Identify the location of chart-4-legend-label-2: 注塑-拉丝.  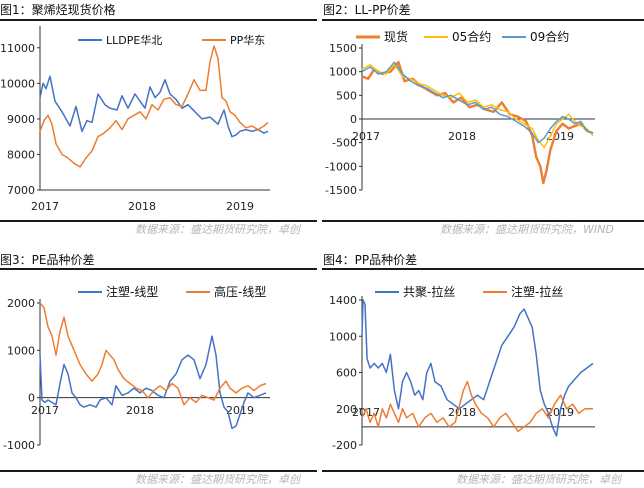
(537, 291).